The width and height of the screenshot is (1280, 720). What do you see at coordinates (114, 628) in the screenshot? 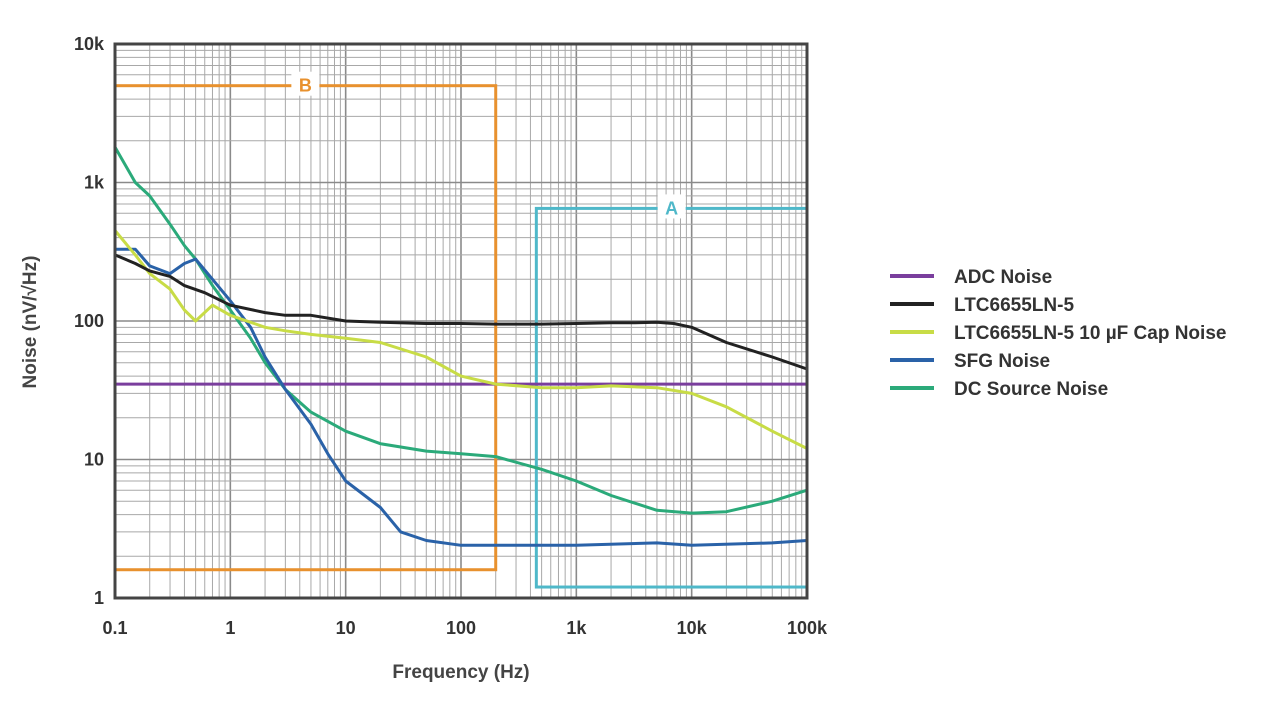
I see `x-tick-label: 0.1` at bounding box center [114, 628].